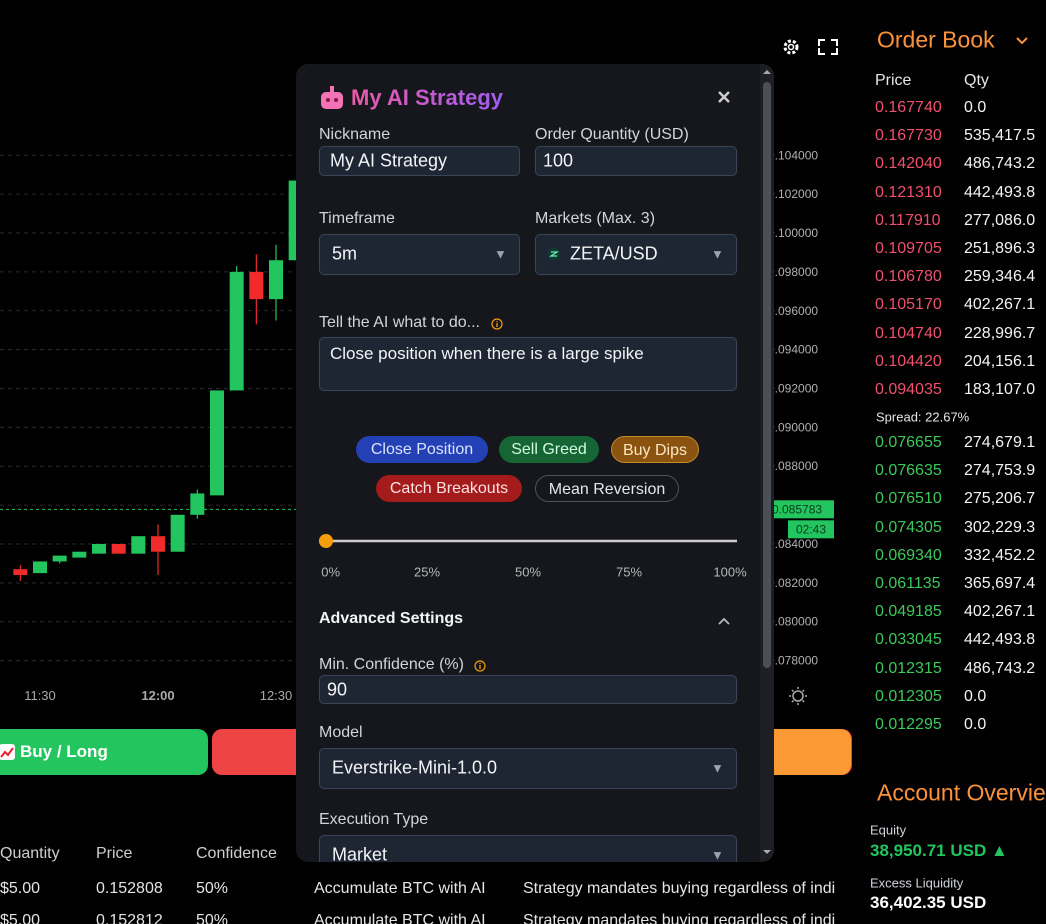 The height and width of the screenshot is (924, 1046). Describe the element at coordinates (908, 164) in the screenshot. I see `ob-price: 0.142040` at that location.